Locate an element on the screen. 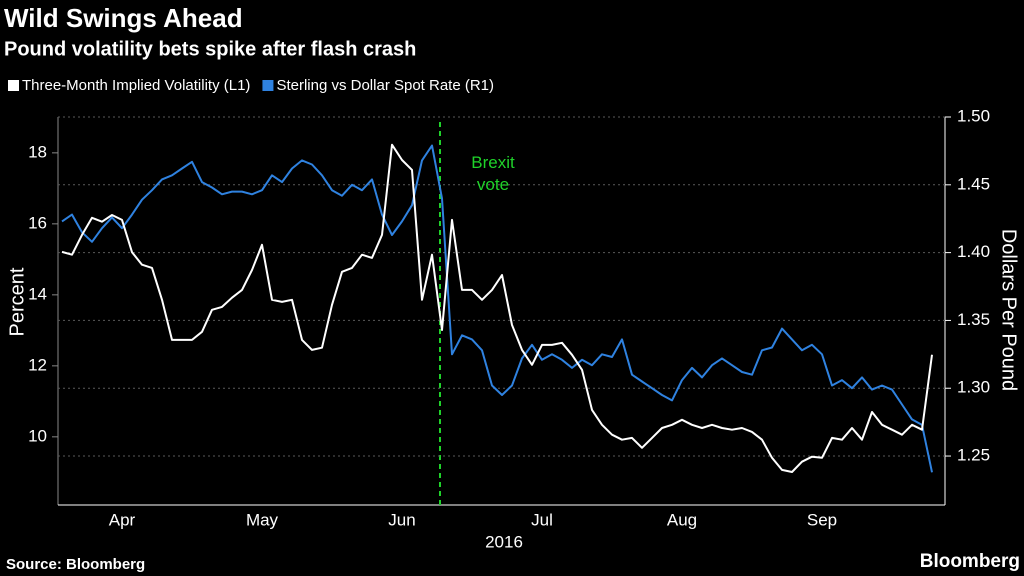 Image resolution: width=1024 pixels, height=576 pixels. y2-tick-label: 1.25 is located at coordinates (973, 455).